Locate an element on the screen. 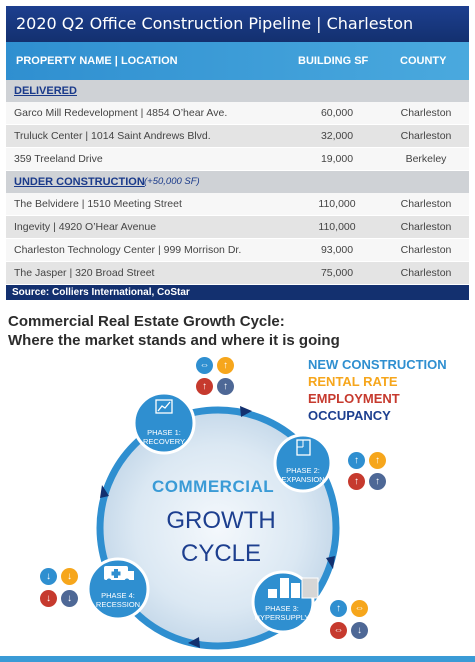 The image size is (475, 662). cycle-title-line1: Commercial Real Estate Growth Cycle: is located at coordinates (146, 321).